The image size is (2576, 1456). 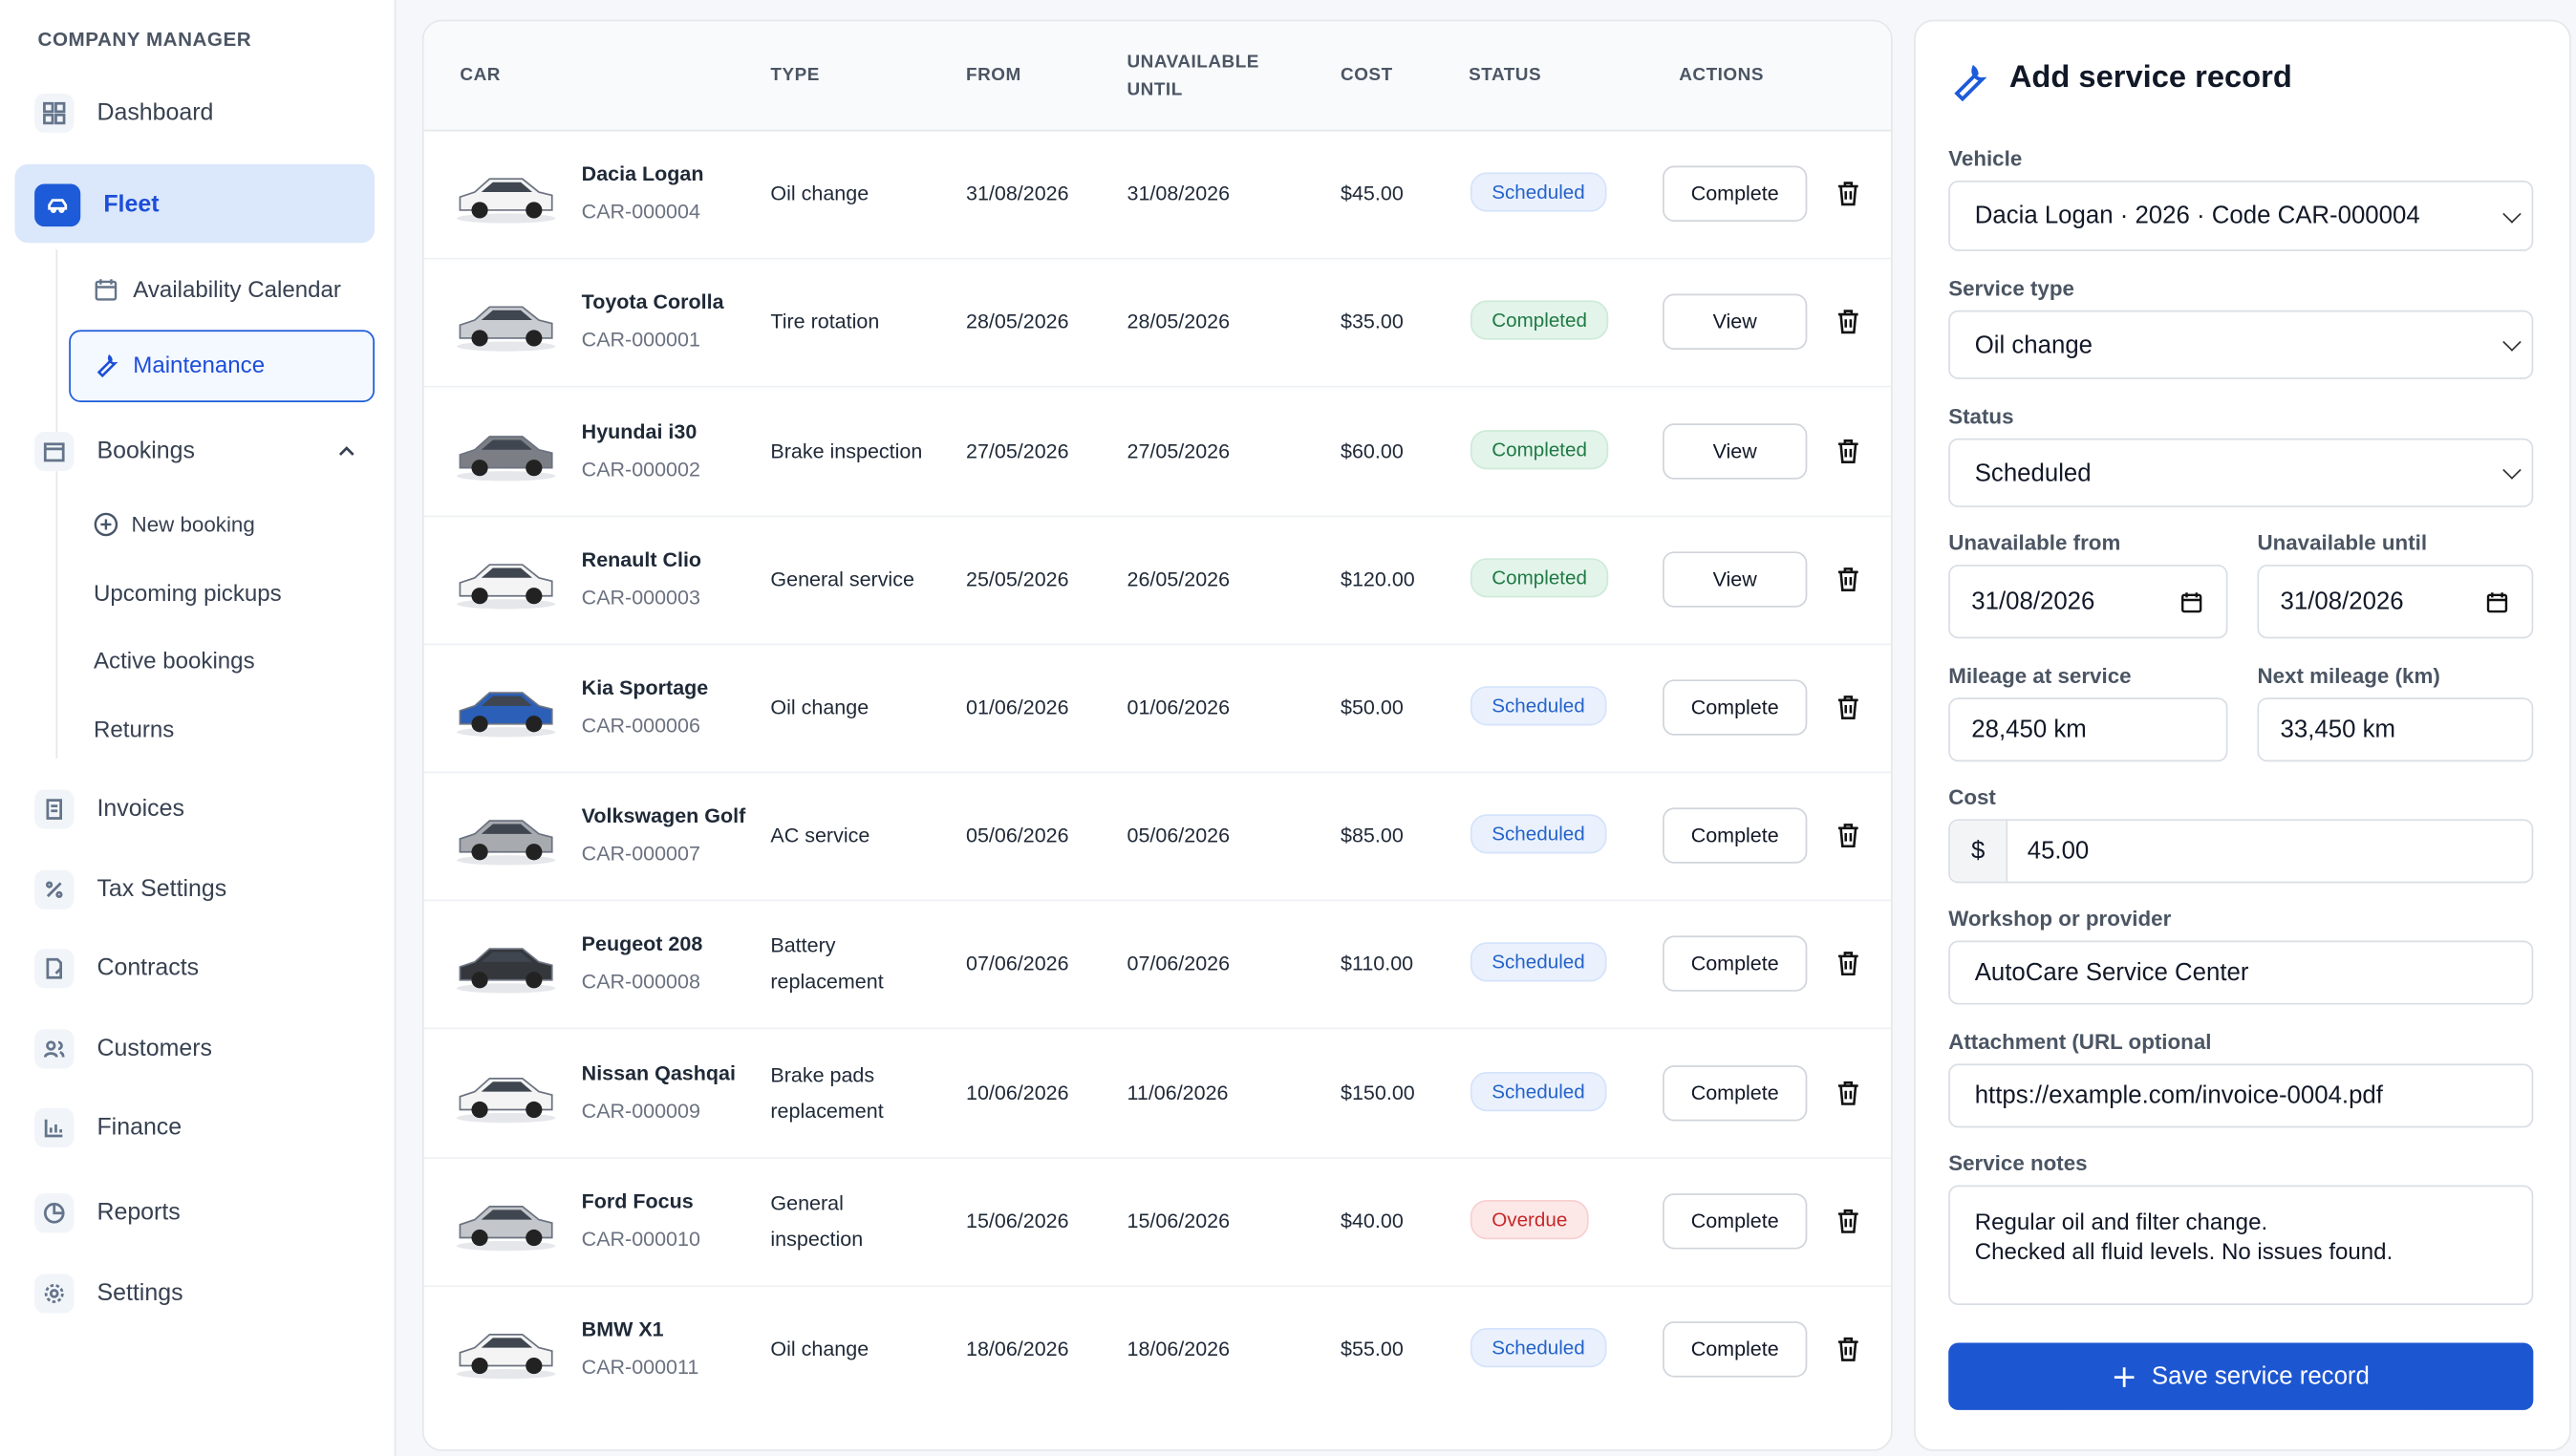 What do you see at coordinates (179, 364) in the screenshot?
I see `nav-item: Maintenance` at bounding box center [179, 364].